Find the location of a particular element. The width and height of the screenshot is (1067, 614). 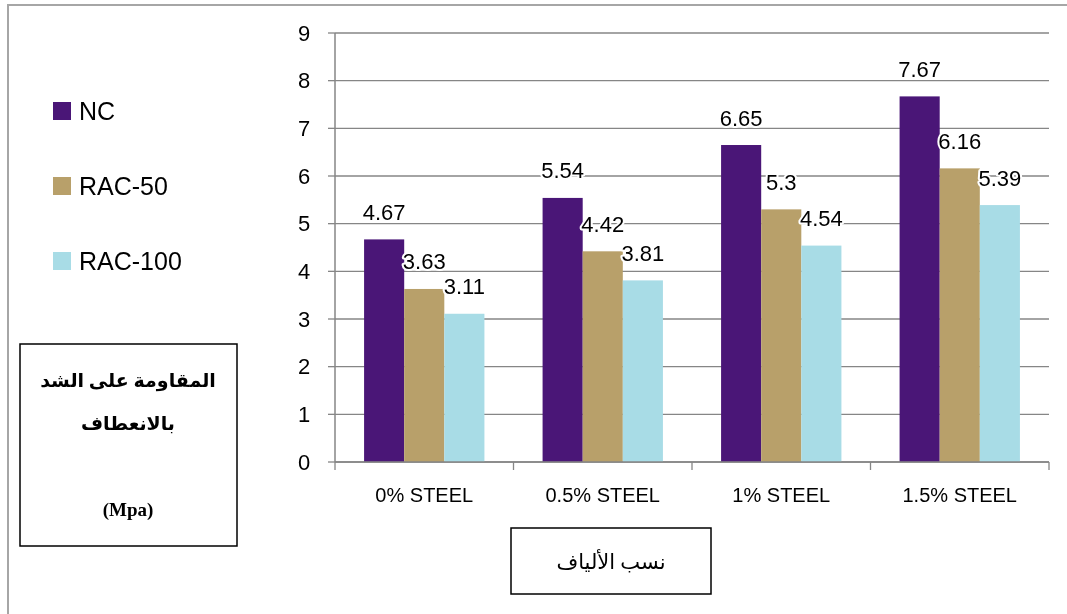

y-tick-label: 1 is located at coordinates (304, 414).